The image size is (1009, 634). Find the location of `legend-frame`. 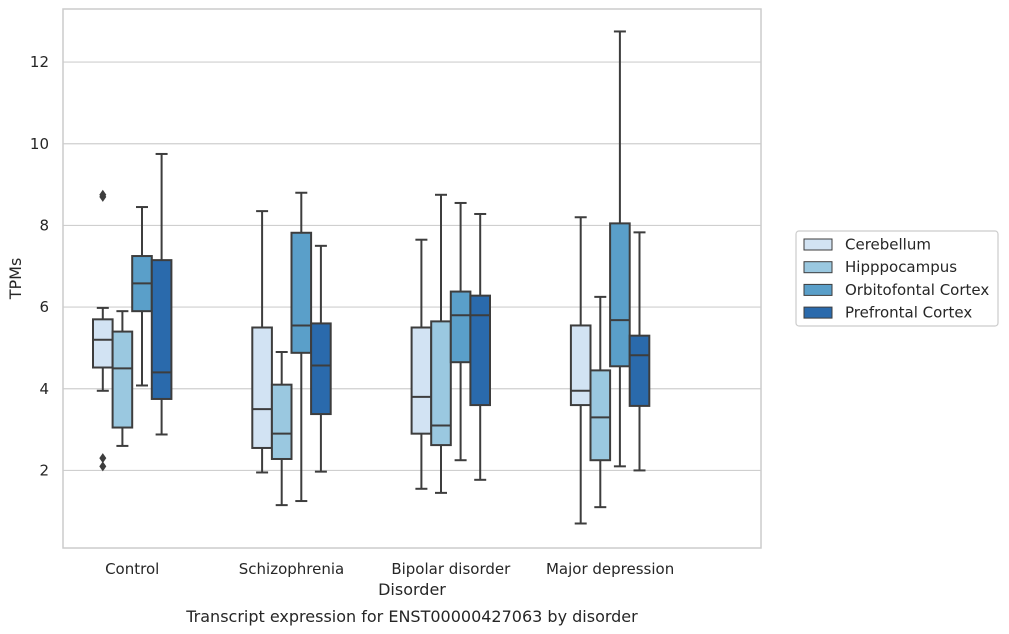

legend-frame is located at coordinates (897, 278).